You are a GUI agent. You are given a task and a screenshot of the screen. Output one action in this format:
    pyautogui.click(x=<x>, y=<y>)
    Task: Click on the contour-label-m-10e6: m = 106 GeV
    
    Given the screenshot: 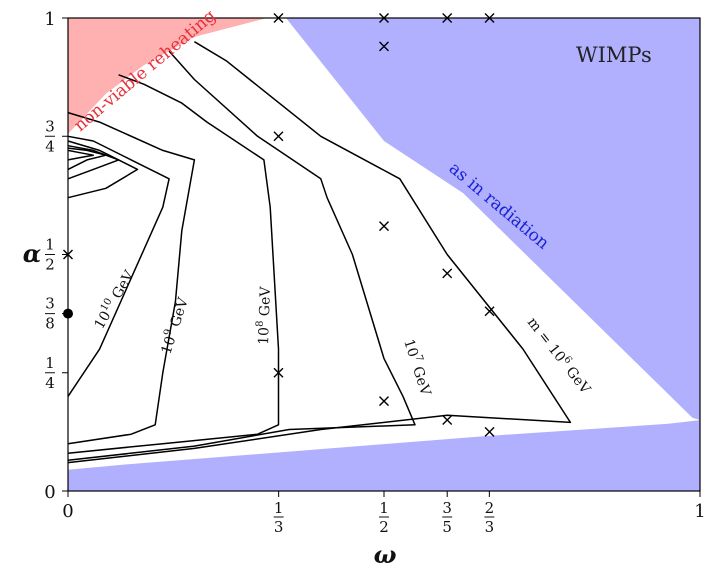 What is the action you would take?
    pyautogui.click(x=559, y=355)
    